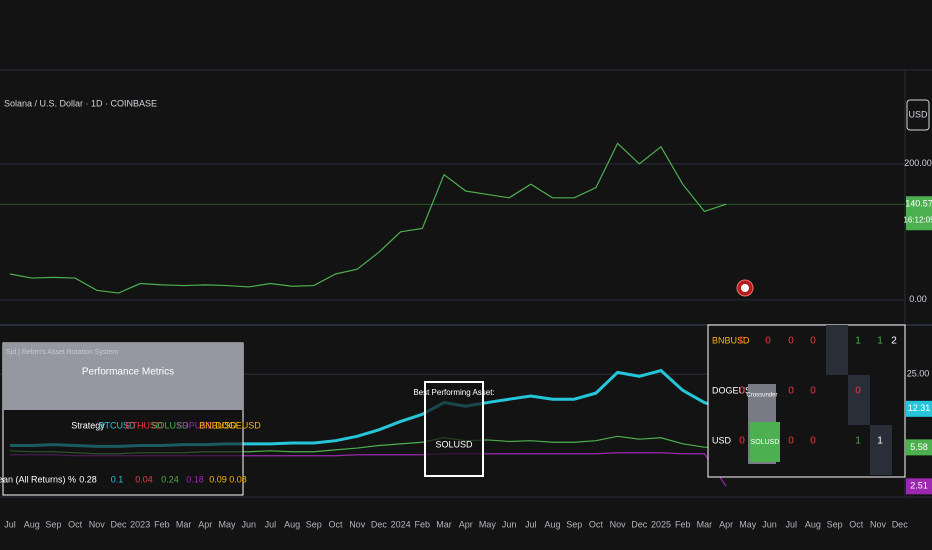 The image size is (932, 550). I want to click on column-header: Strategy, so click(88, 425).